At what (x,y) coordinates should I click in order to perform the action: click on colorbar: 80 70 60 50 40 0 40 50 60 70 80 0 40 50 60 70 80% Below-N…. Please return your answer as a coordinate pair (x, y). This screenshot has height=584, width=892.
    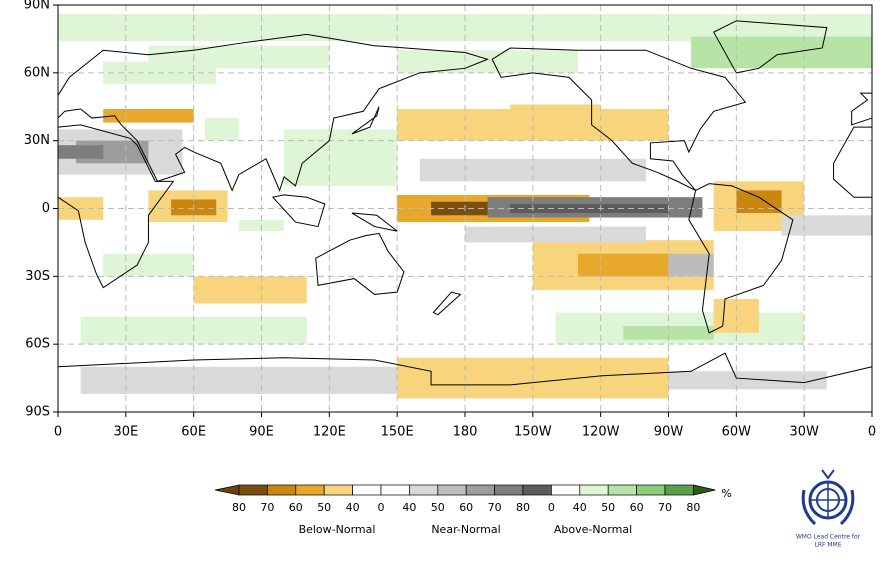
    Looking at the image, I should click on (473, 510).